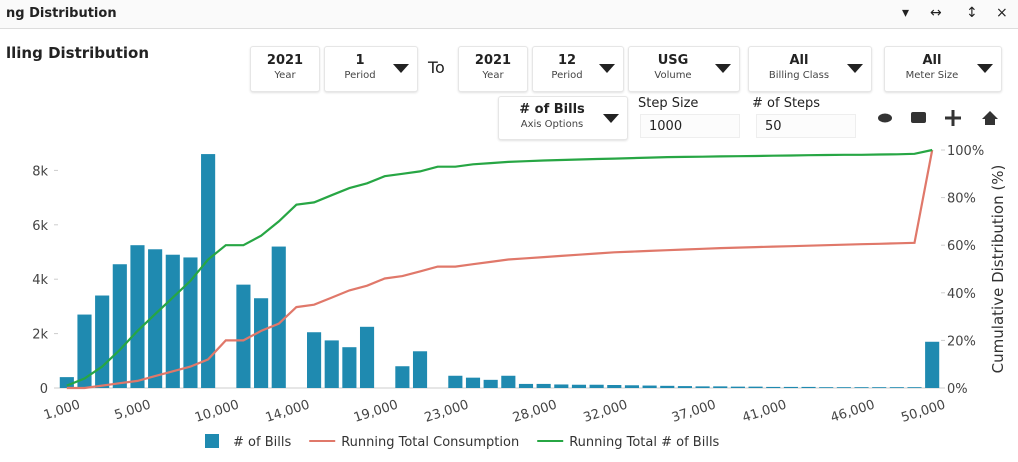 The width and height of the screenshot is (1018, 462). Describe the element at coordinates (694, 412) in the screenshot. I see `x-tick-label: 37,000` at that location.